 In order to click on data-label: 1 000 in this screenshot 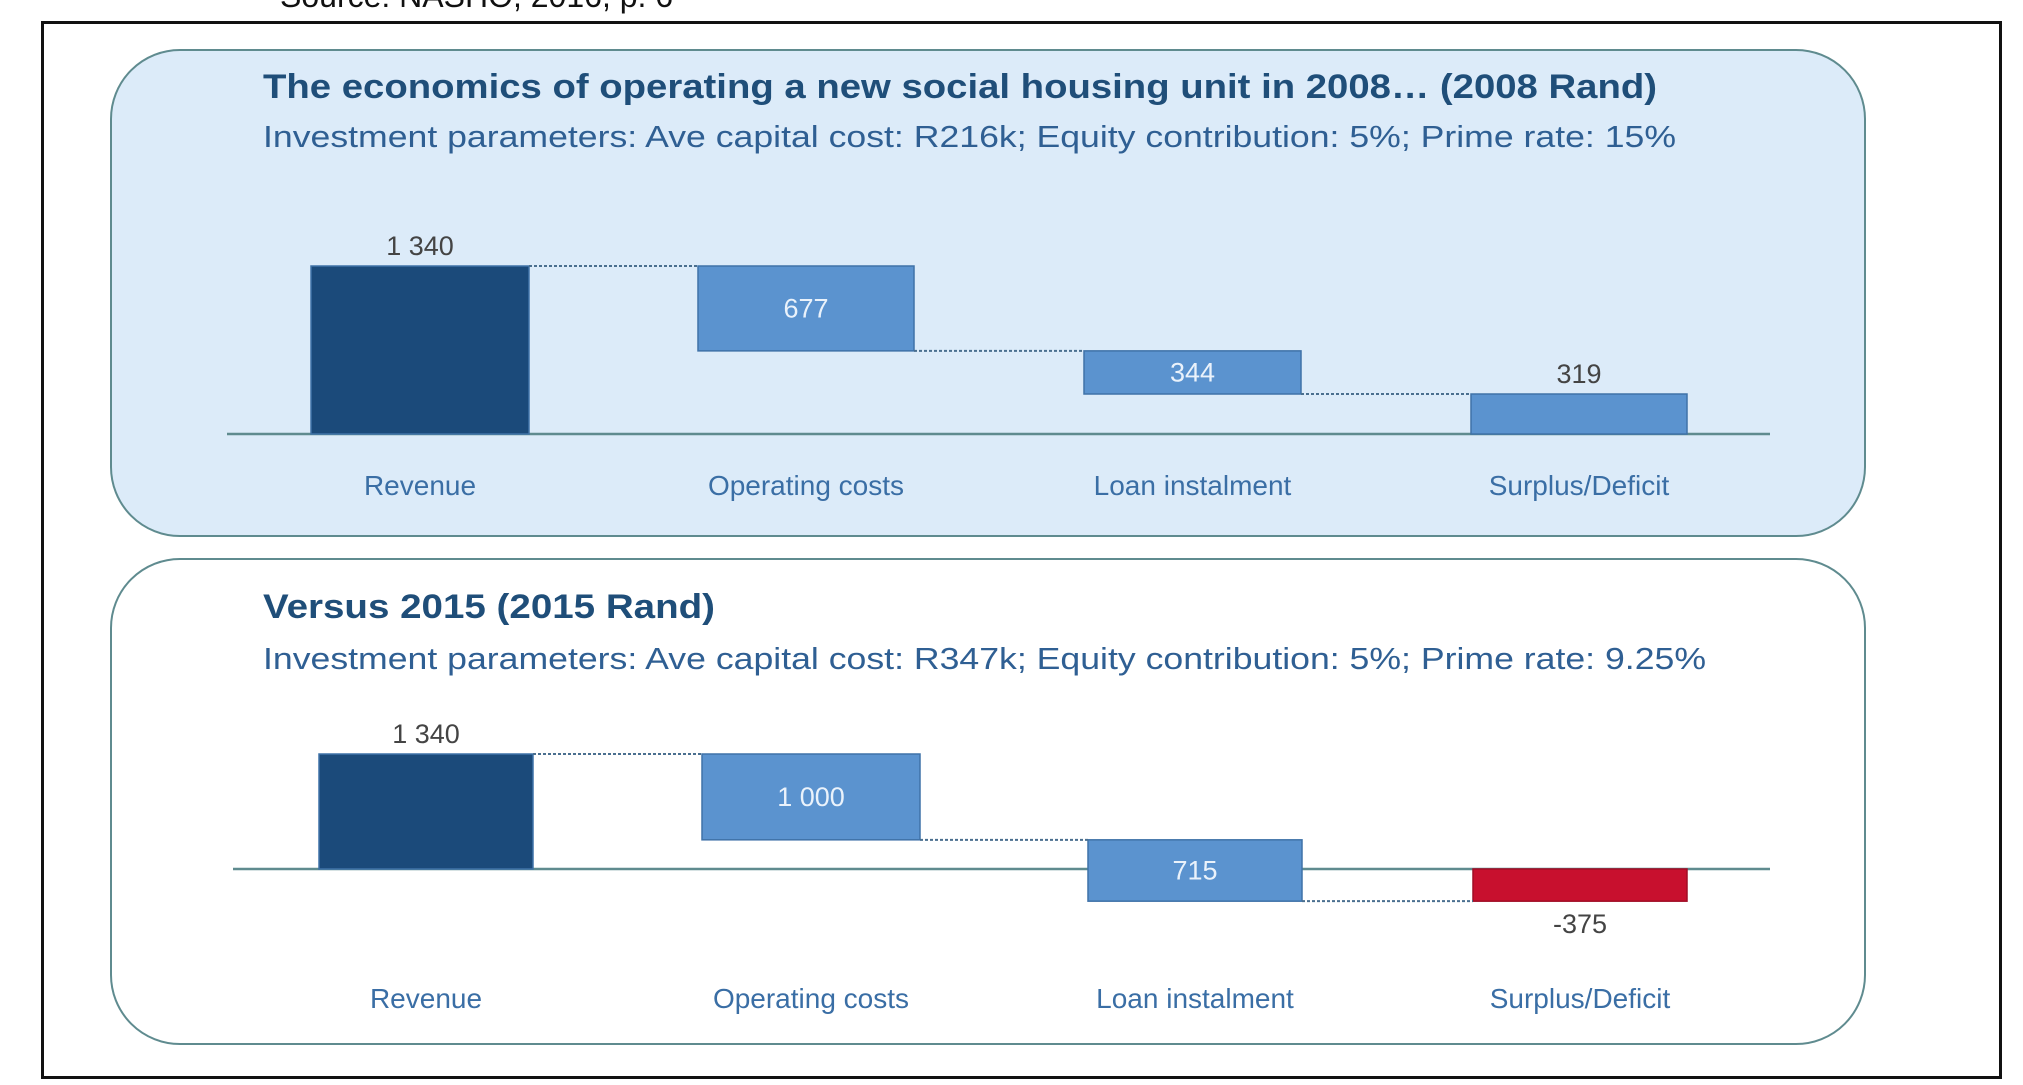, I will do `click(811, 797)`.